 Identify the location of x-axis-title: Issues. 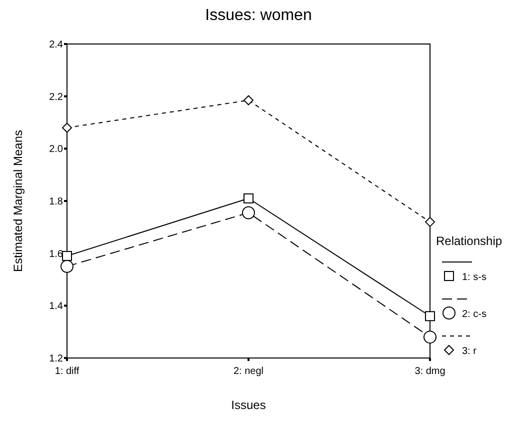
(248, 405).